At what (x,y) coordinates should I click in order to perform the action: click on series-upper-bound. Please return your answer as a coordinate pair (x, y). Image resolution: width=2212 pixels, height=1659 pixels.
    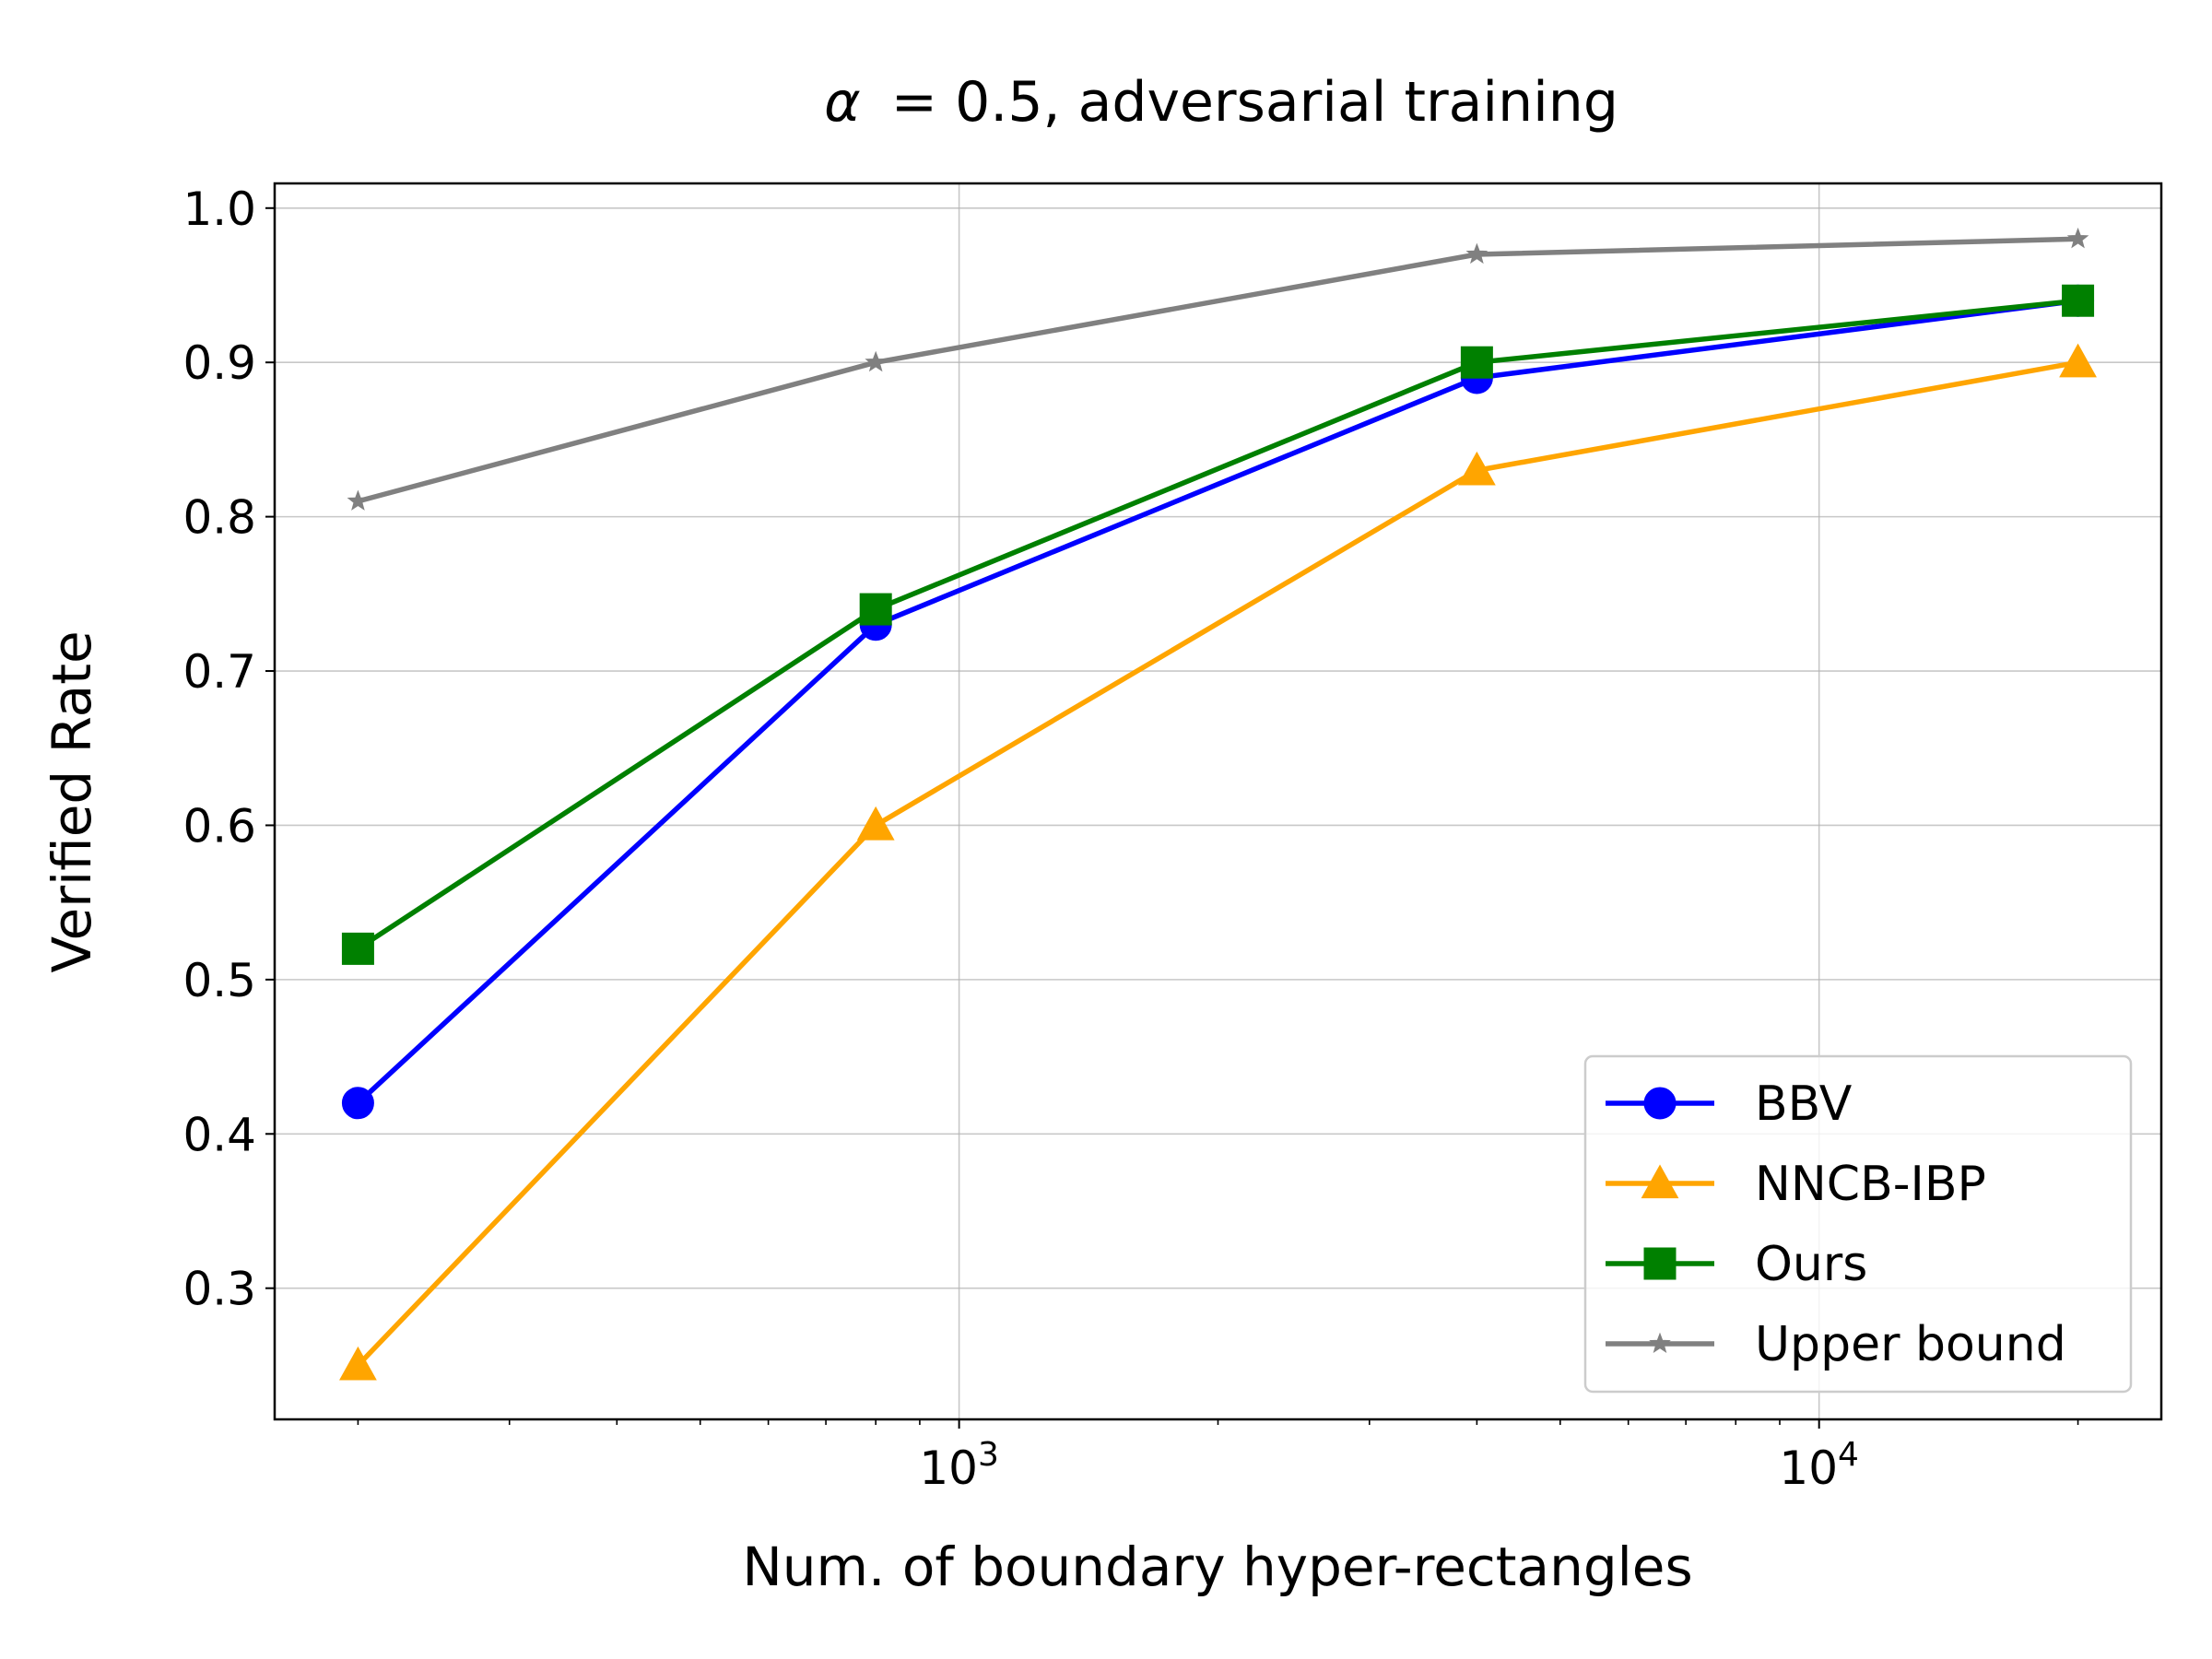
    Looking at the image, I should click on (1218, 369).